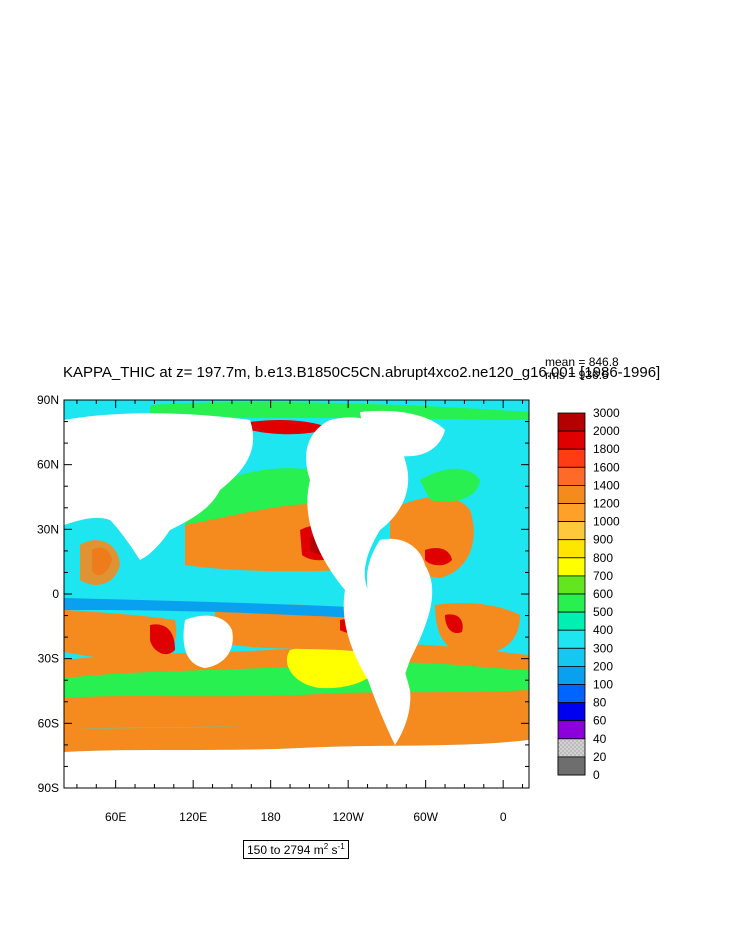  What do you see at coordinates (603, 576) in the screenshot?
I see `colorbar-label: 700` at bounding box center [603, 576].